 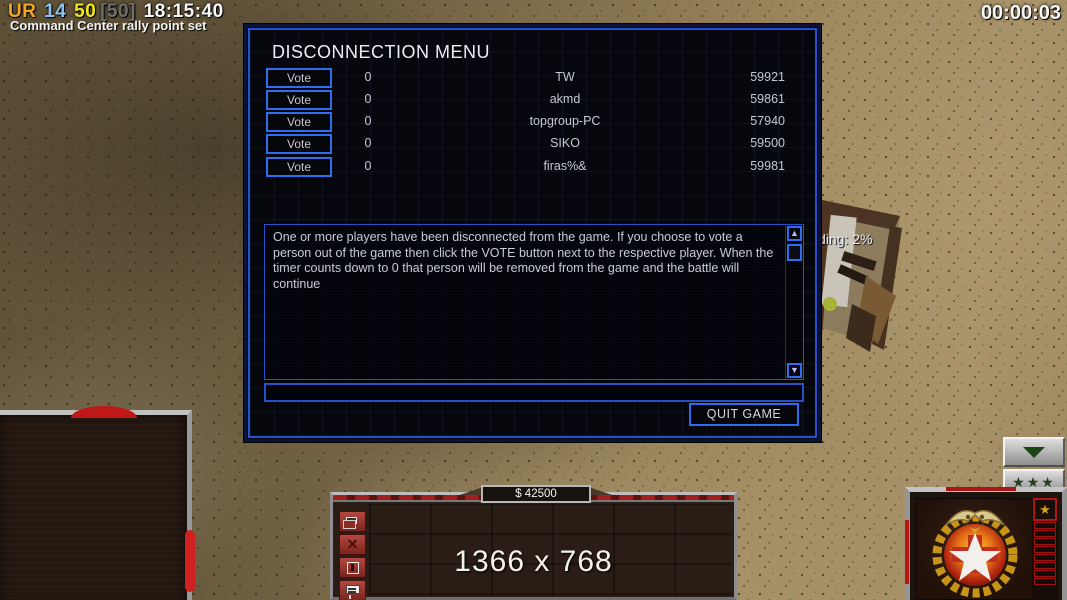 I want to click on veterancy-strip: ★, so click(x=1045, y=549).